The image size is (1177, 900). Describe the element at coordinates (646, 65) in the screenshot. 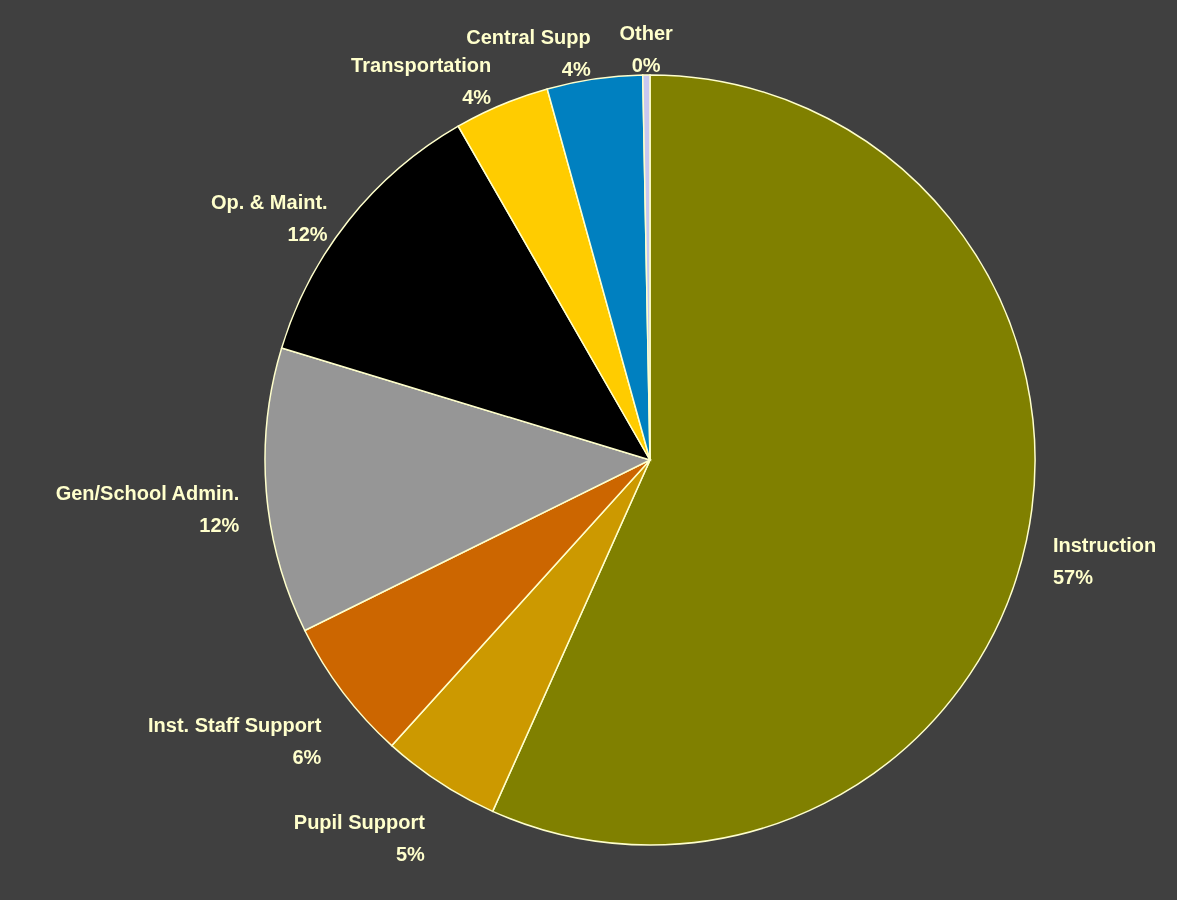

I see `data-label: 0%` at that location.